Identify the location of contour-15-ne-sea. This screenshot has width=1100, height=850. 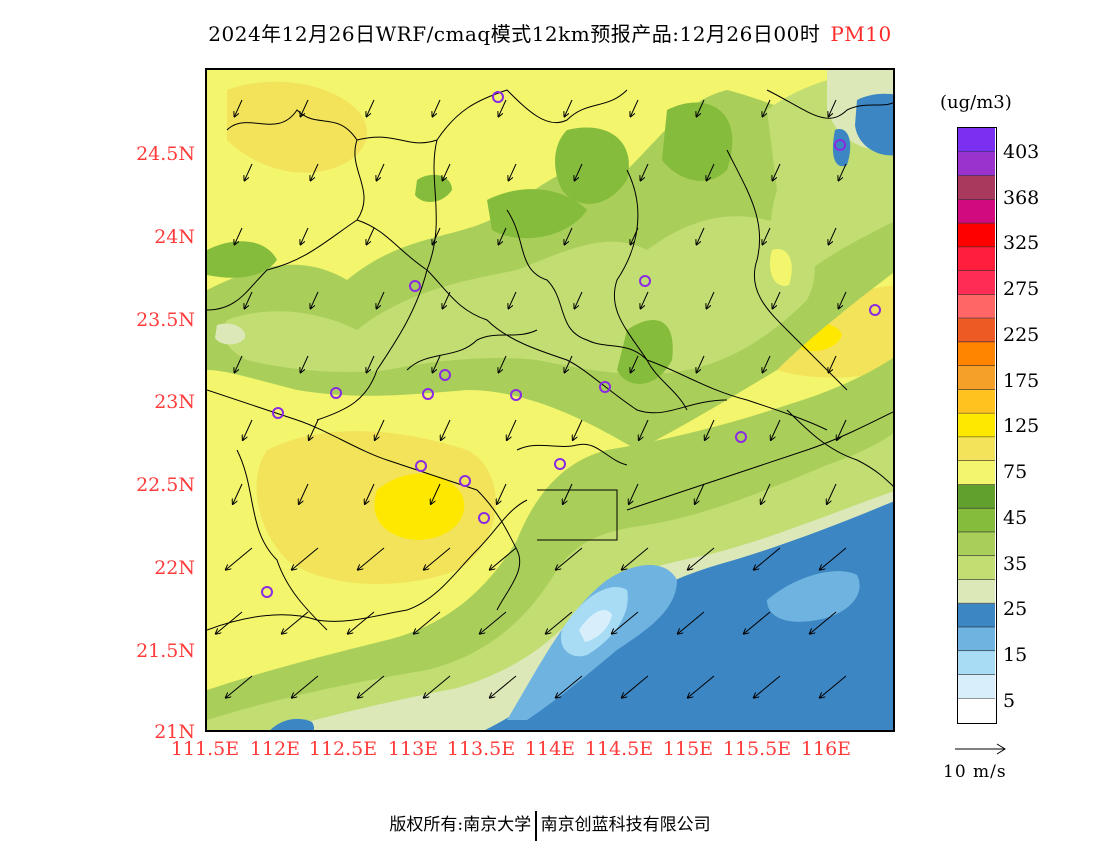
(874, 124).